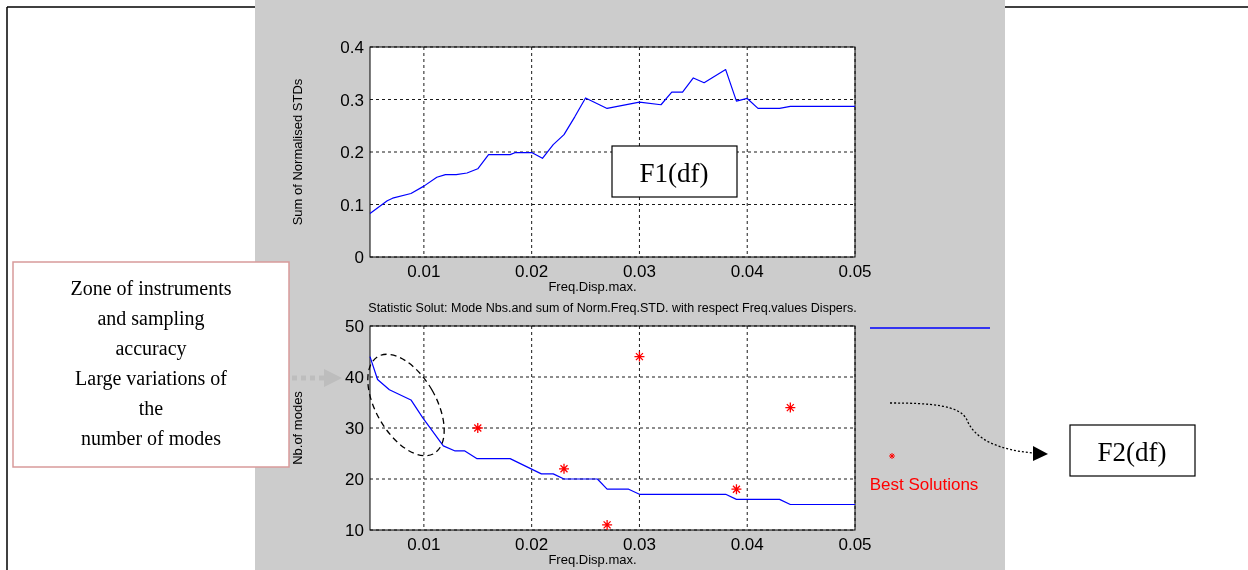 Image resolution: width=1248 pixels, height=570 pixels. What do you see at coordinates (151, 363) in the screenshot?
I see `text: Zone of instruments and sampling accuracy Large variations of the number of modes` at bounding box center [151, 363].